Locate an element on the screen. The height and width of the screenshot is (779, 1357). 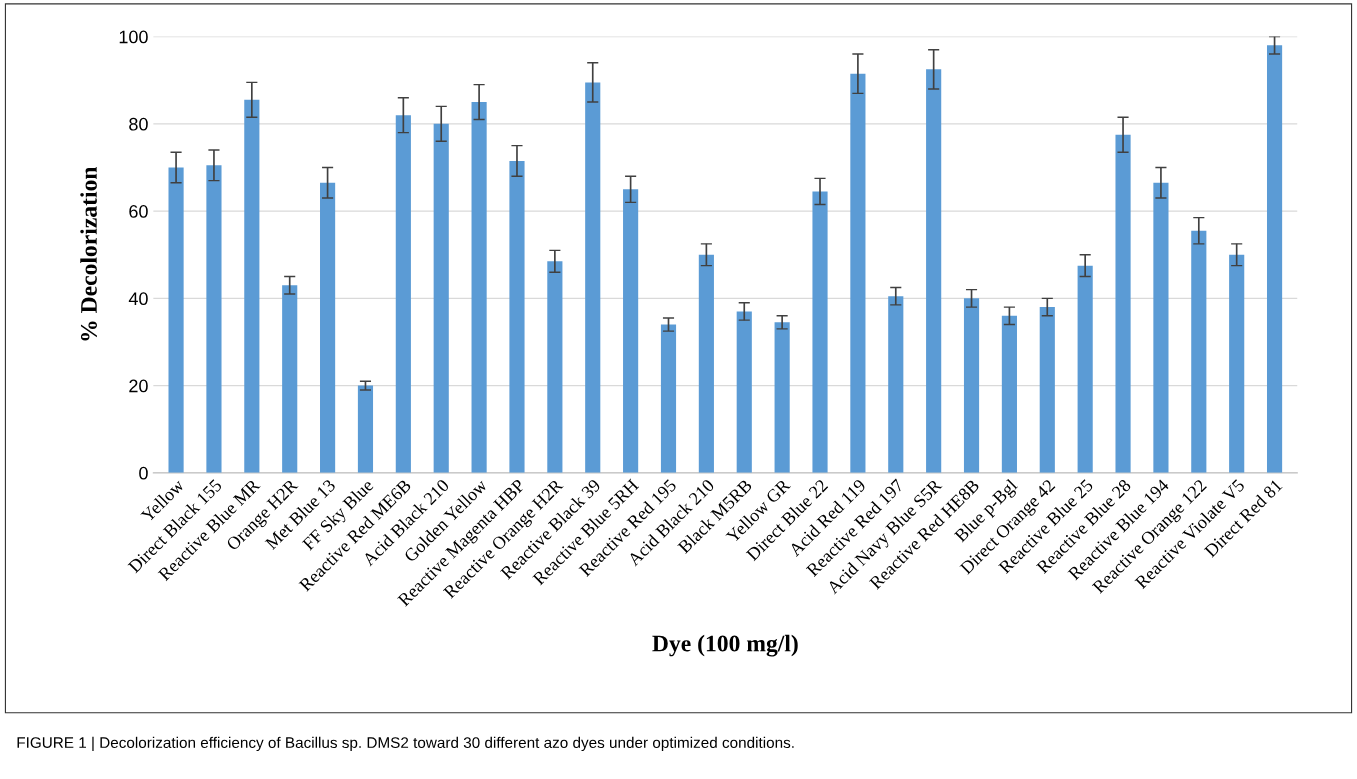
y-axis-title: % Decolorization is located at coordinates (88, 253).